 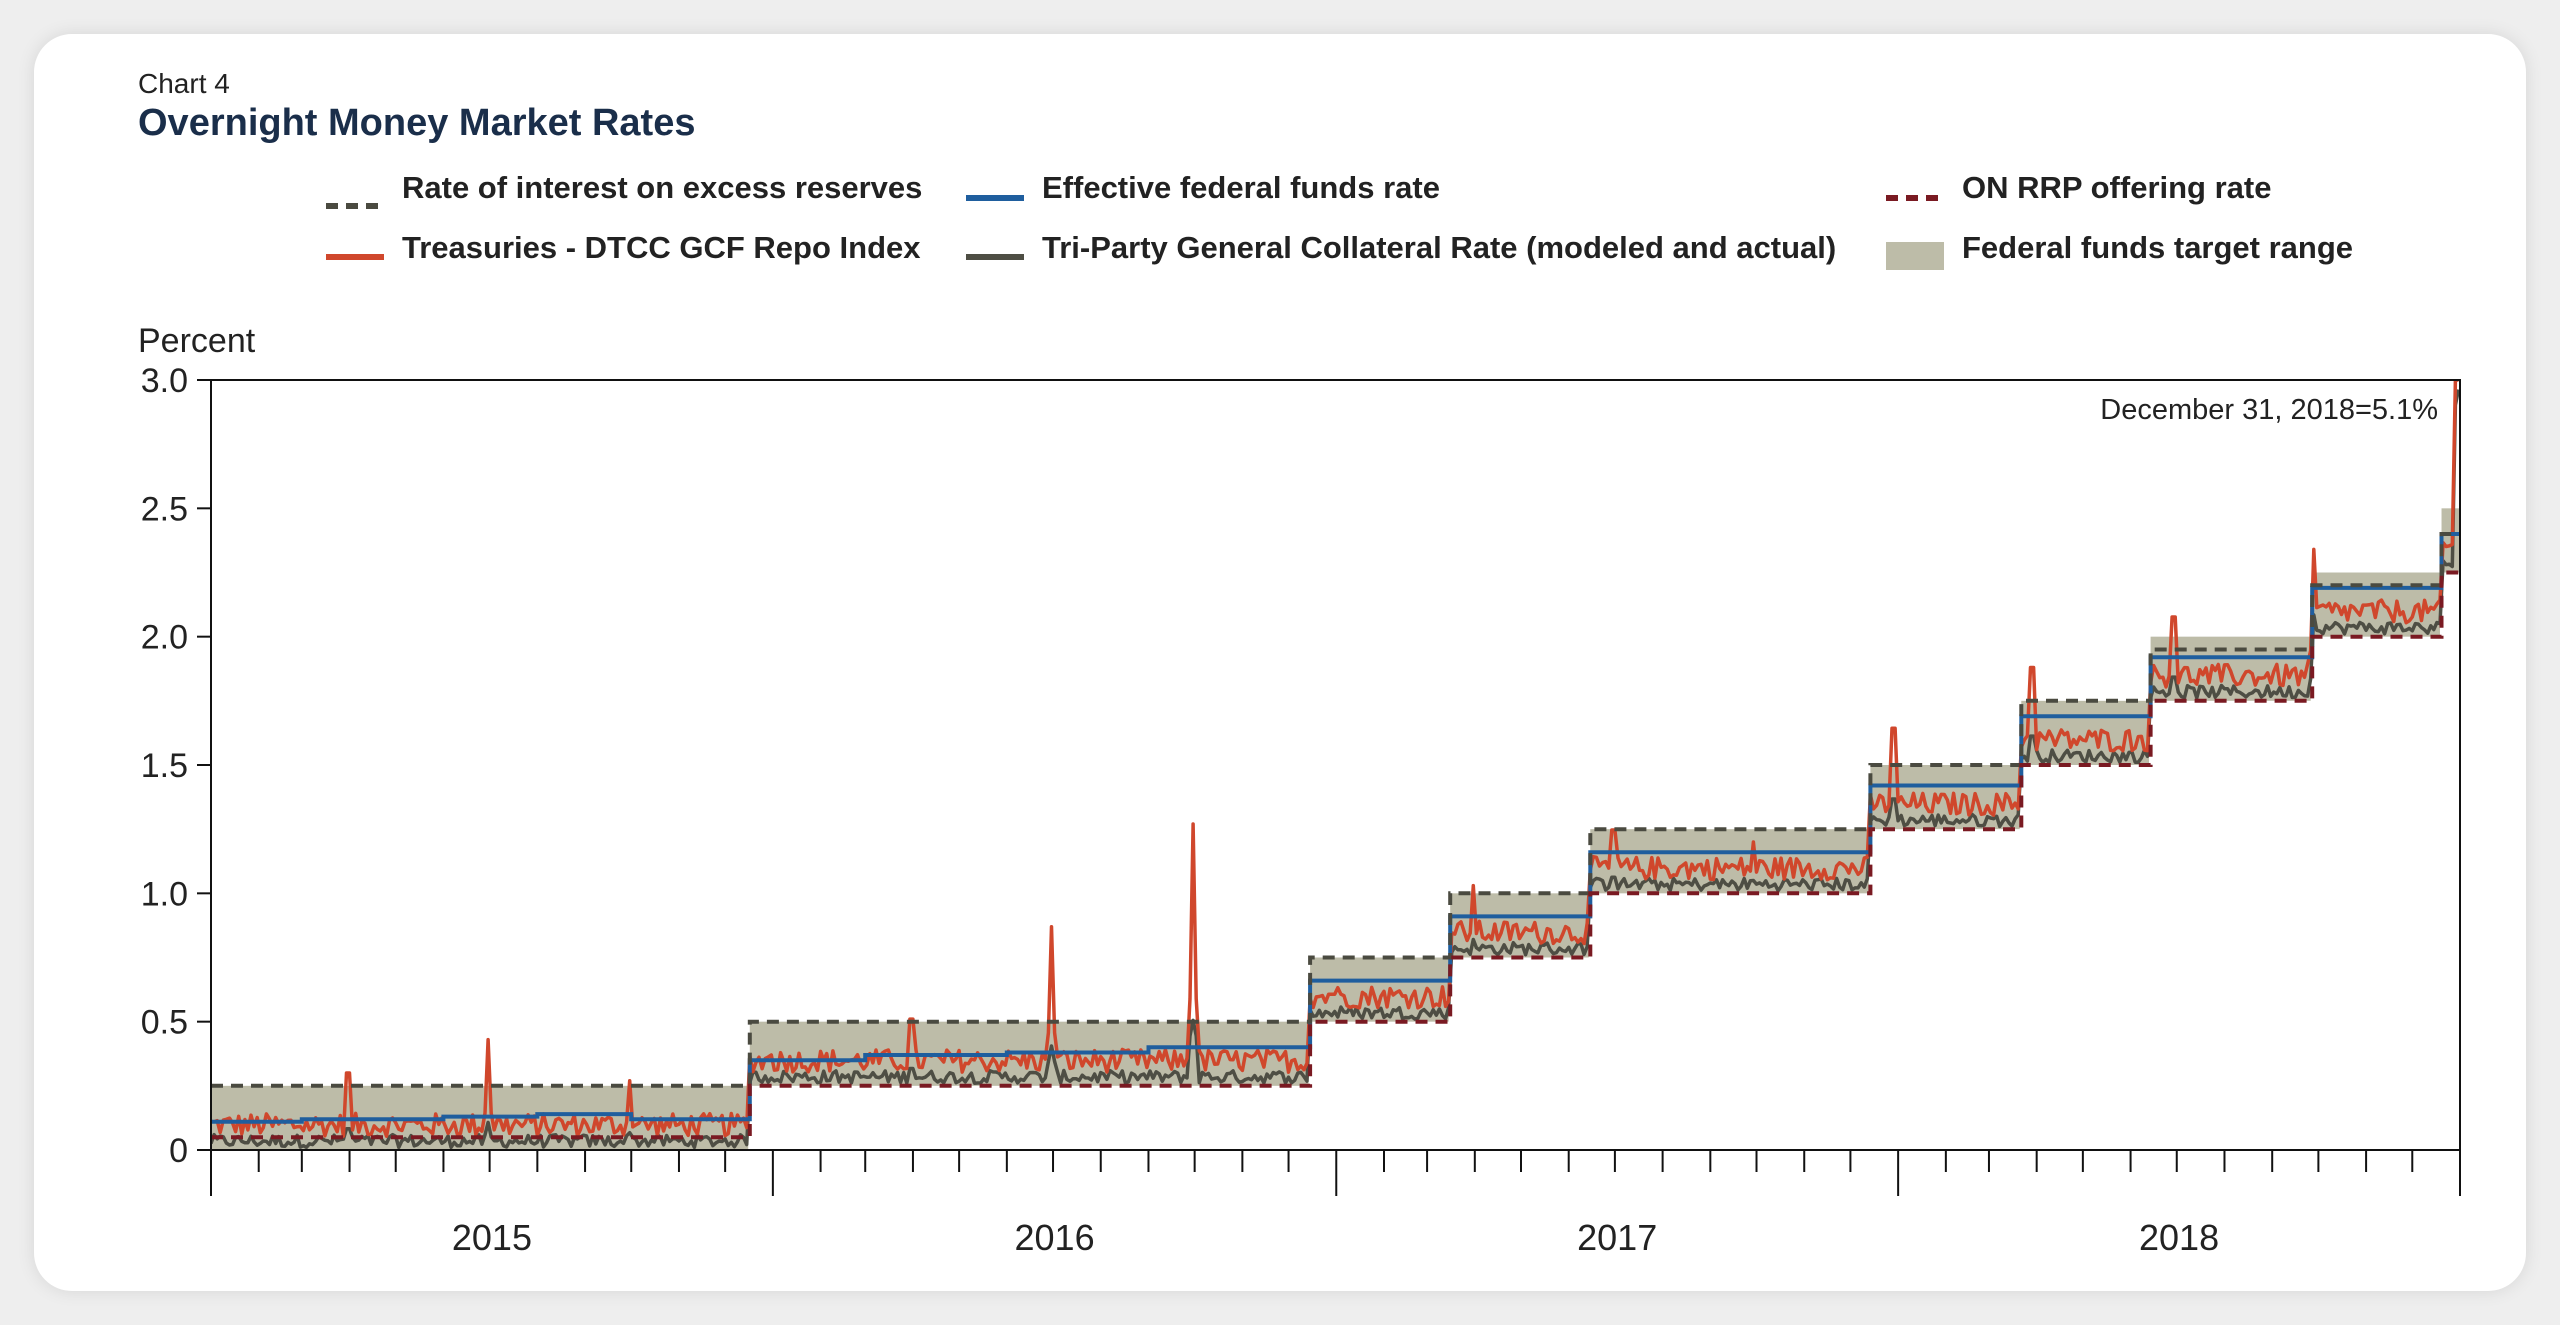 I want to click on x-year-label-2017: 2017, so click(x=1617, y=1237).